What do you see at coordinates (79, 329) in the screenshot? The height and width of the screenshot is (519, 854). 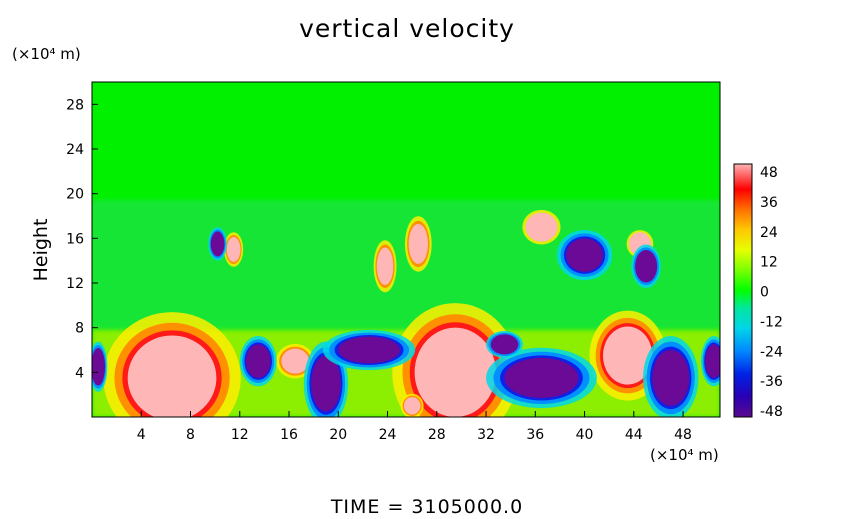 I see `y-tick-label: 8` at bounding box center [79, 329].